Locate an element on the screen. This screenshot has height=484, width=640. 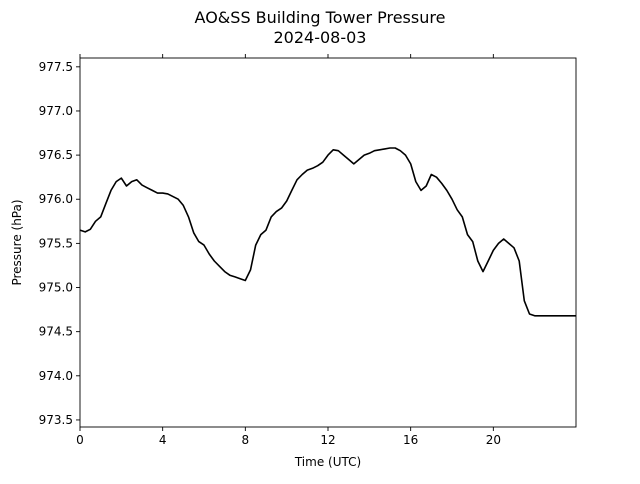
x-tick-label: 4 is located at coordinates (163, 440).